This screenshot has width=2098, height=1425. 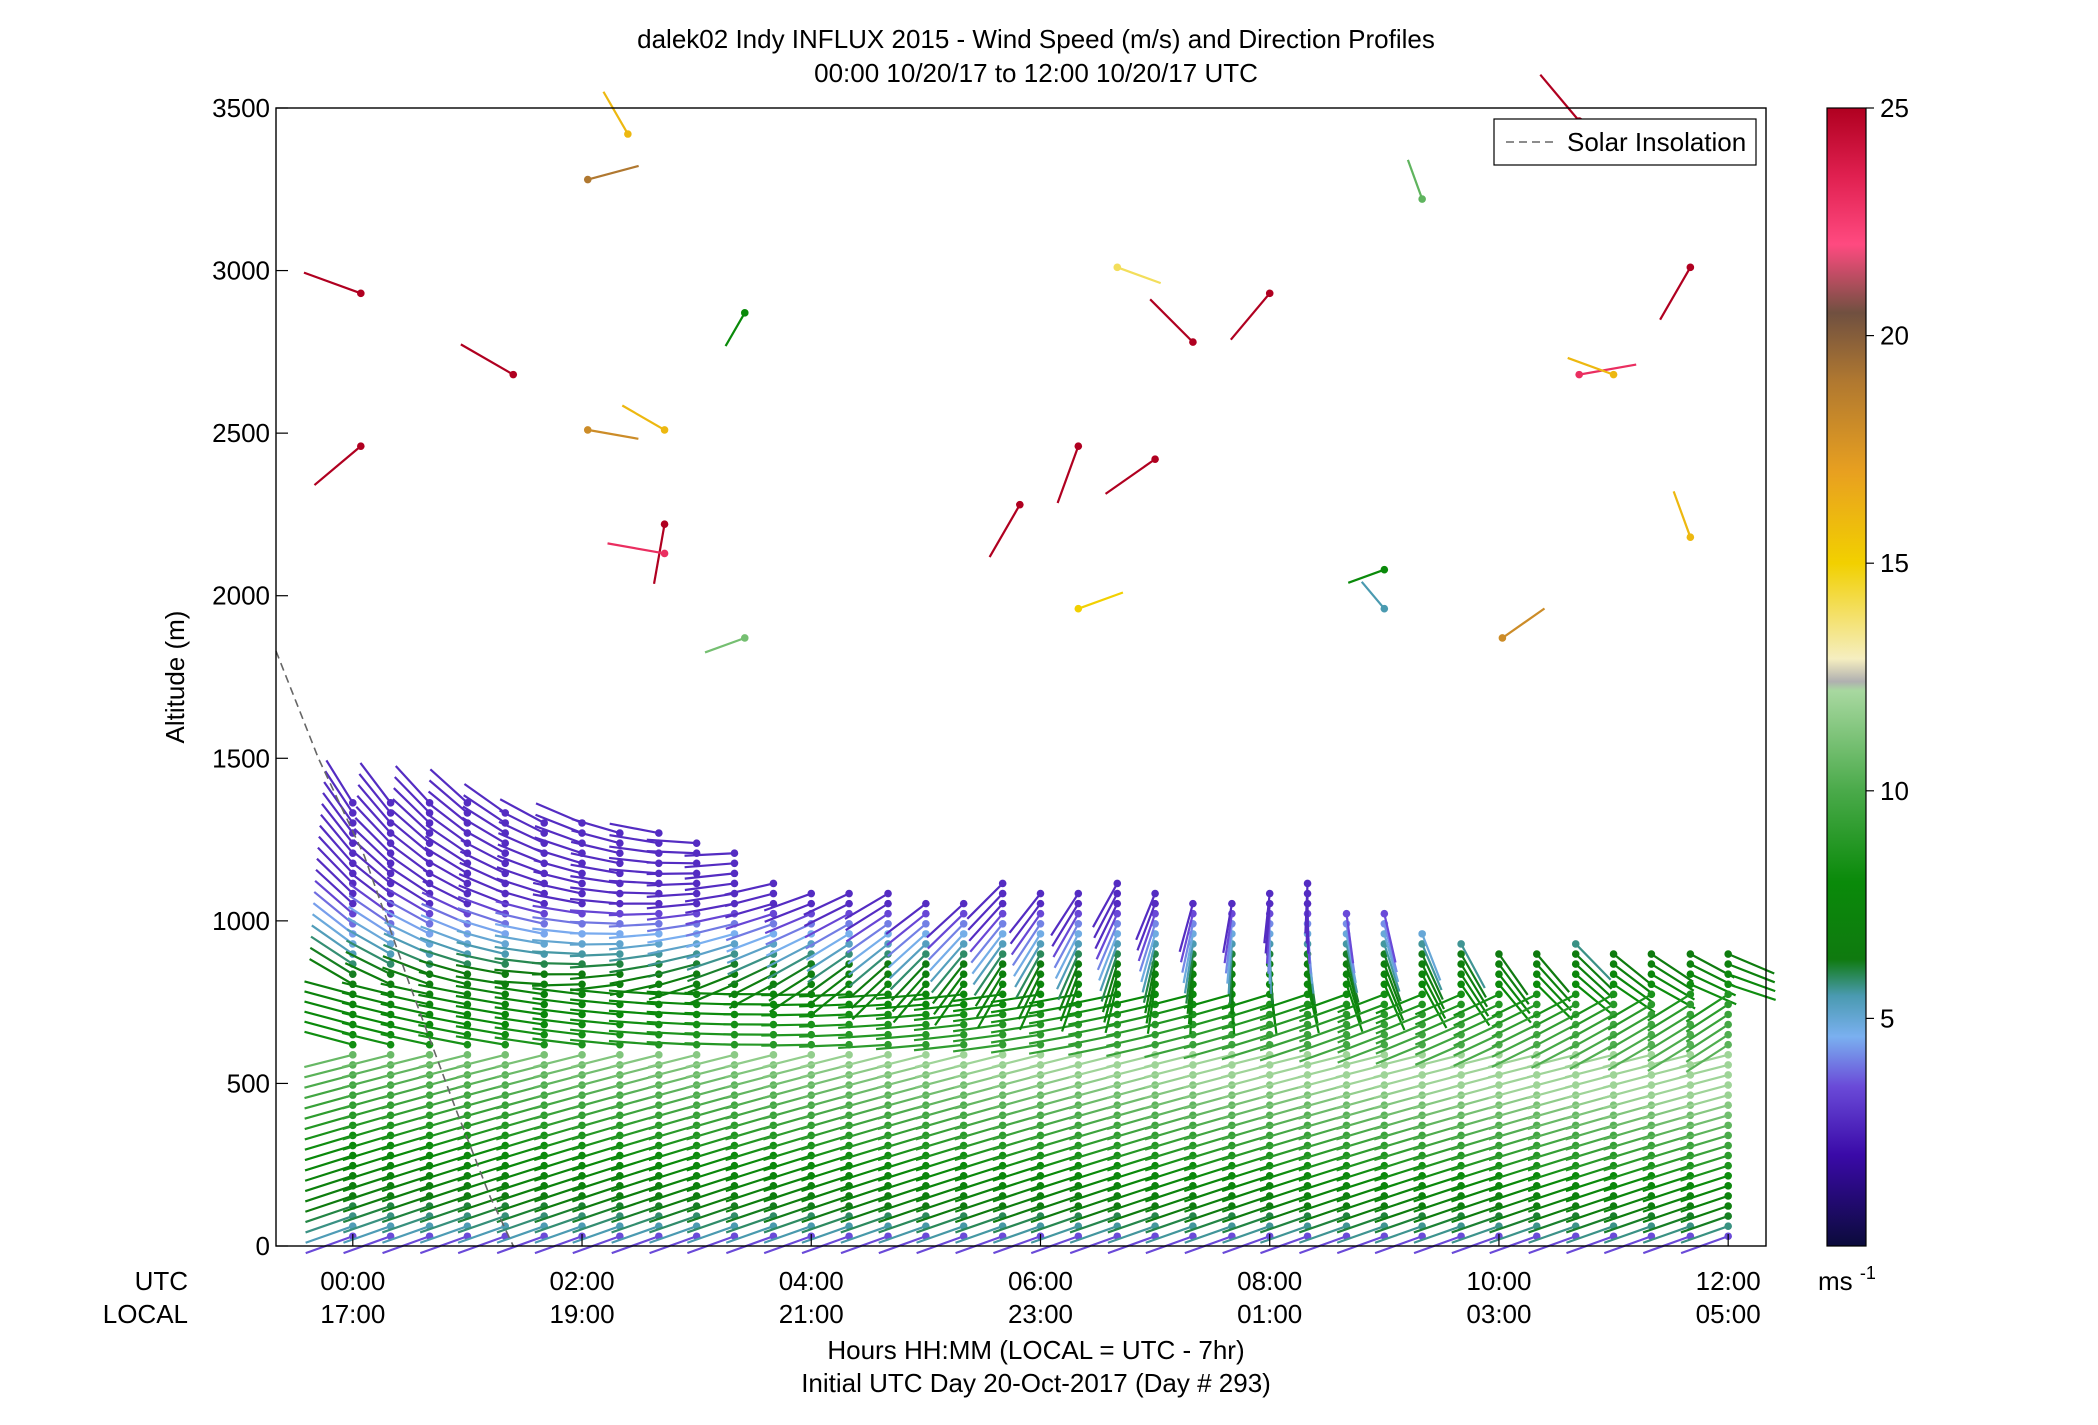 I want to click on colorbar-unit-exponent: -1, so click(x=1868, y=1273).